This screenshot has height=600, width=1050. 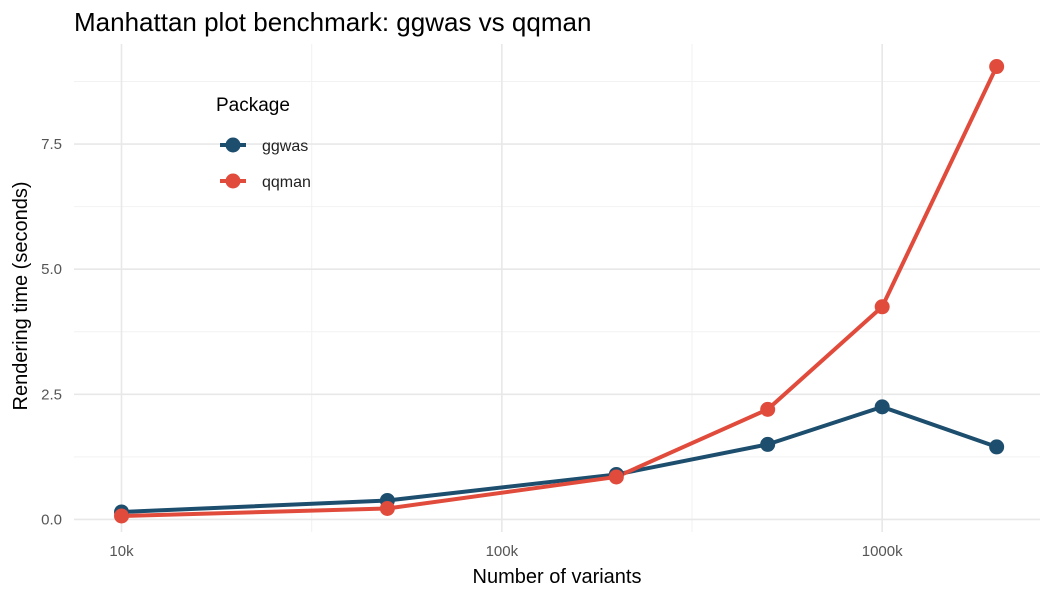 I want to click on x-axis-title: Number of variants, so click(x=557, y=577).